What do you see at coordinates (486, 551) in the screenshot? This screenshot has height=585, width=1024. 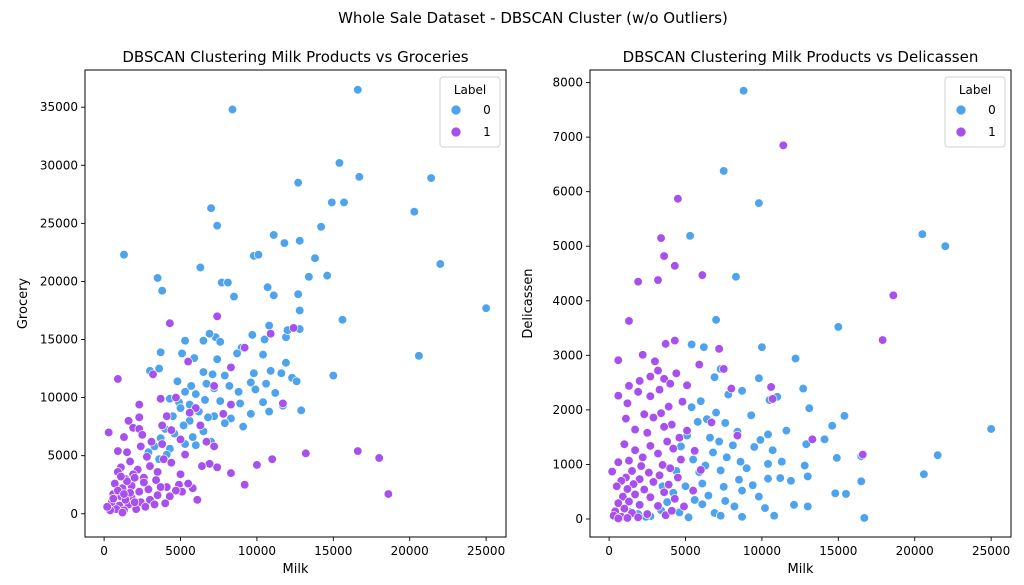 I see `x-tick-label: 25000` at bounding box center [486, 551].